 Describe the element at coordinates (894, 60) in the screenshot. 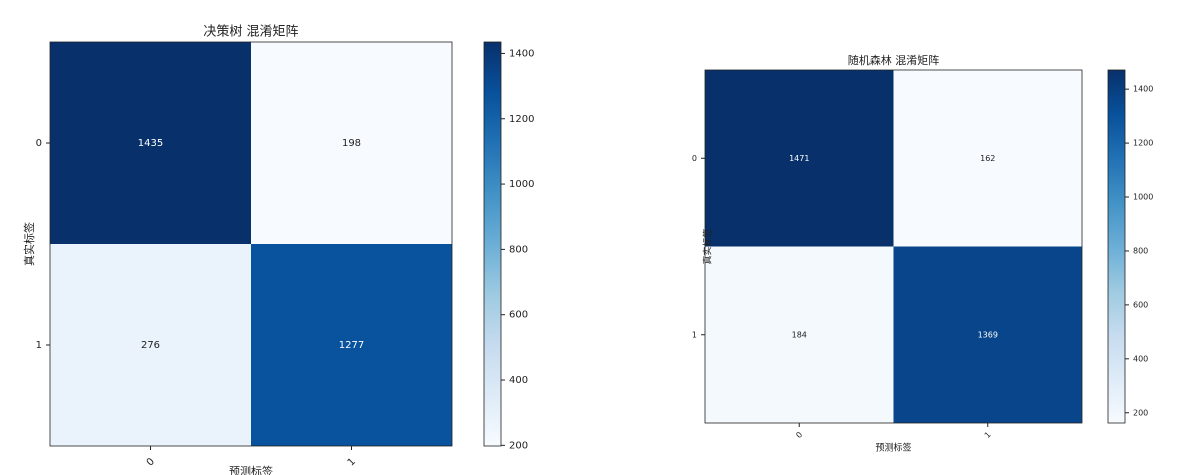

I see `chart-title: 随机森林 混淆矩阵` at that location.